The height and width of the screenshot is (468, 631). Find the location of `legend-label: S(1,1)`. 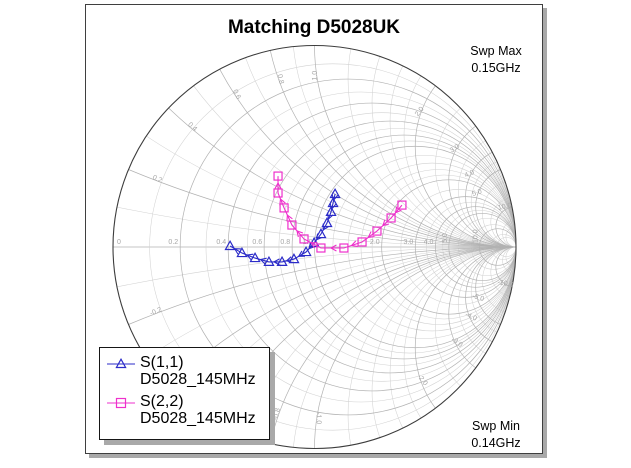

legend-label: S(1,1) is located at coordinates (162, 362).